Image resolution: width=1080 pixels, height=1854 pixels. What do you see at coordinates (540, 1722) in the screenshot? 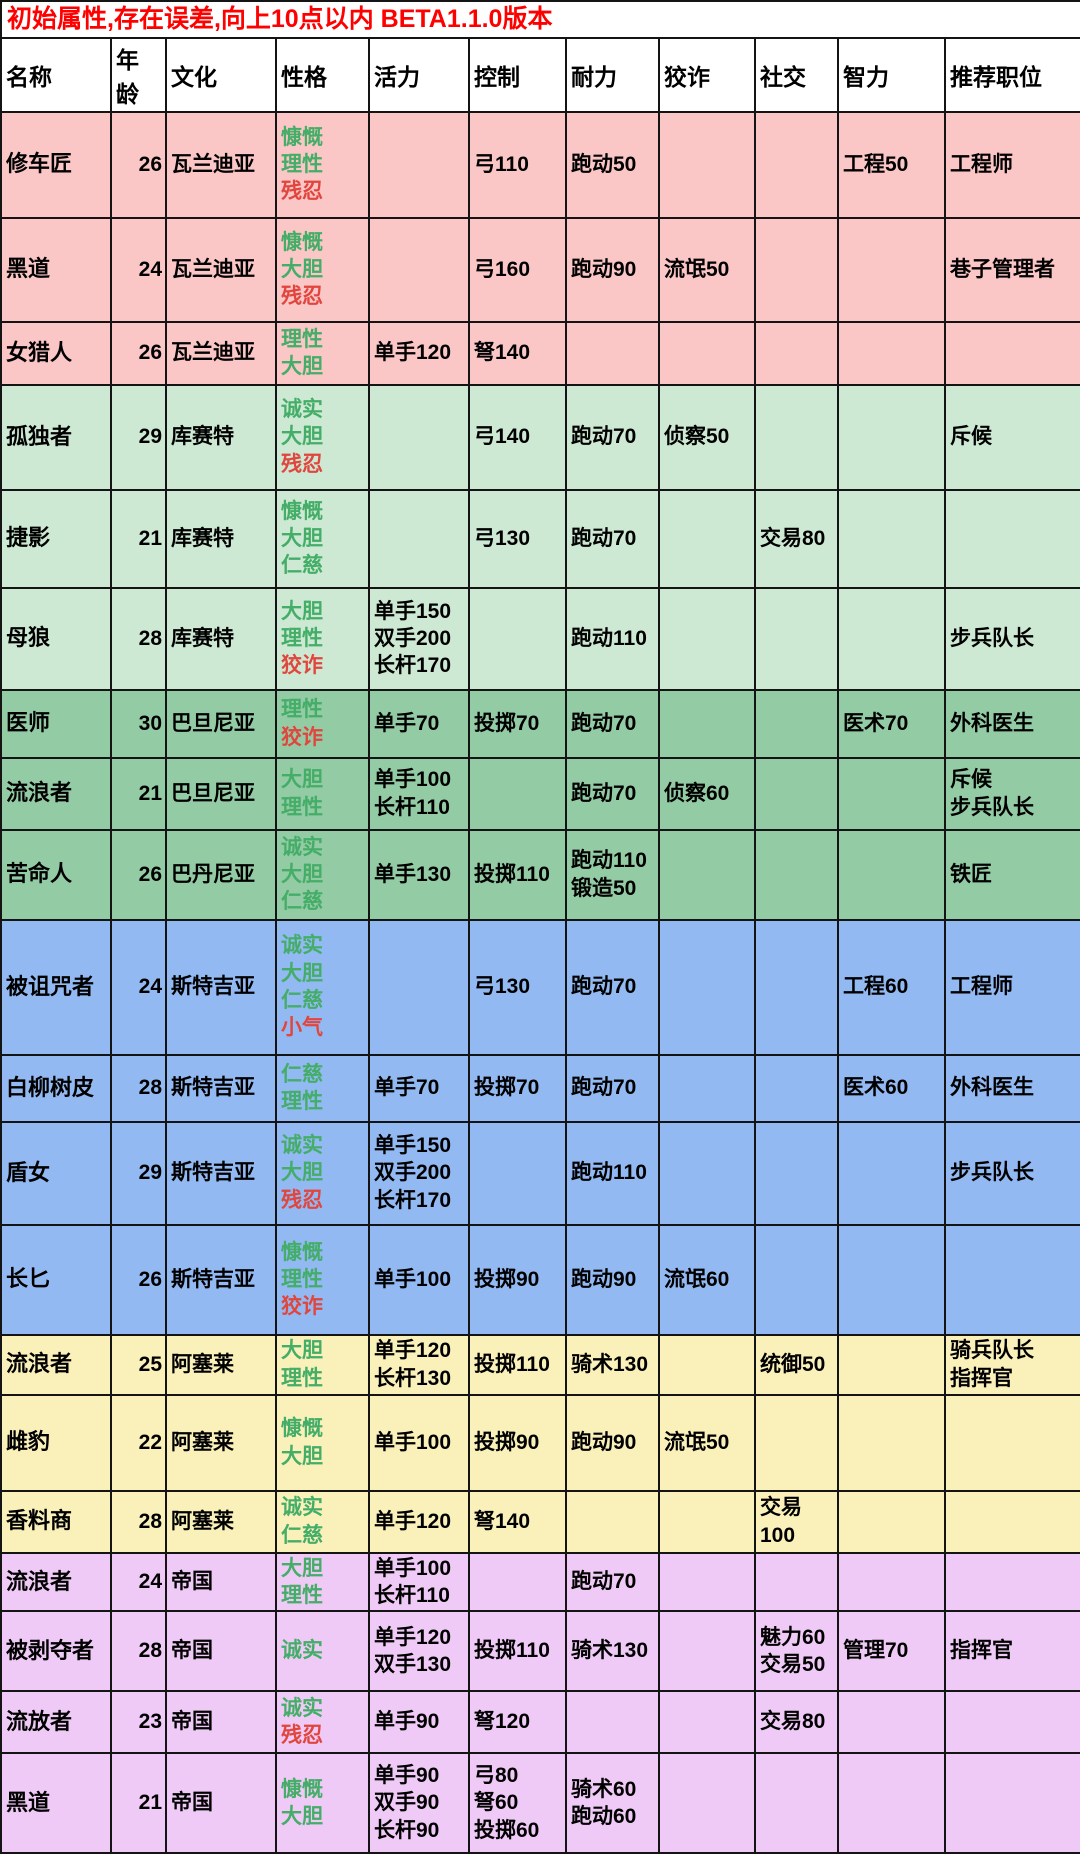
I see `table-row: 流放者 23 帝国 诚实 残忍 单手90 弩120 交易80` at bounding box center [540, 1722].